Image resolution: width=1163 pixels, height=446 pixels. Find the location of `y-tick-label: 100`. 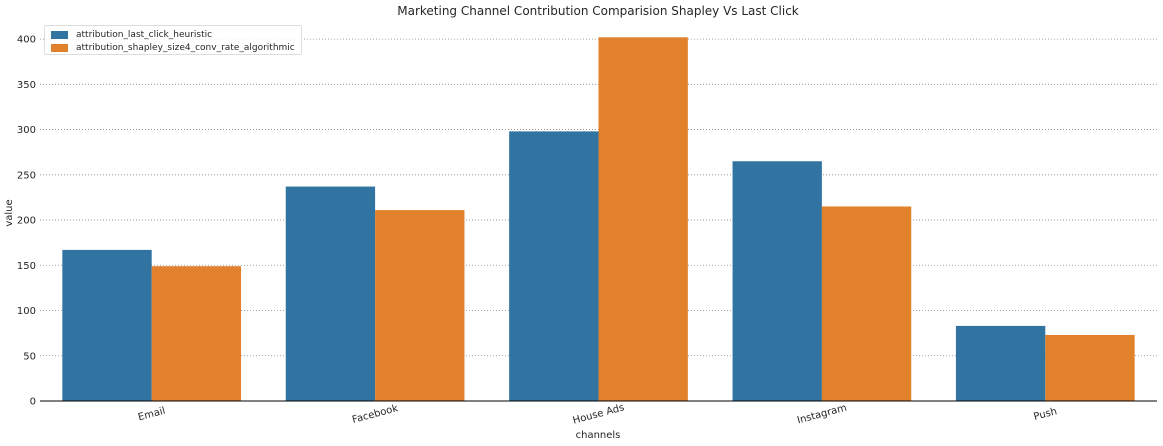

y-tick-label: 100 is located at coordinates (26, 311).